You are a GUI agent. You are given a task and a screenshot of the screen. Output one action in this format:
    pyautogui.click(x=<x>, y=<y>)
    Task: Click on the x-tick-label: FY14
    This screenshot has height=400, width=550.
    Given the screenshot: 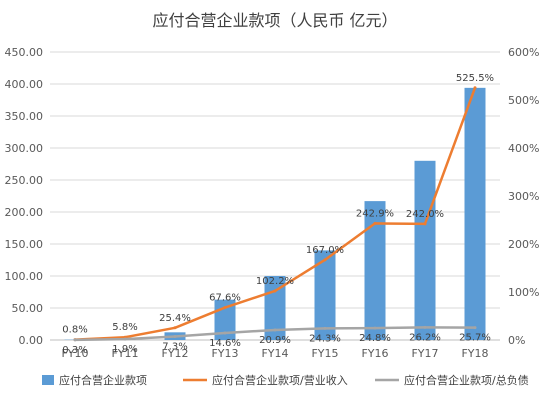 What is the action you would take?
    pyautogui.click(x=274, y=353)
    